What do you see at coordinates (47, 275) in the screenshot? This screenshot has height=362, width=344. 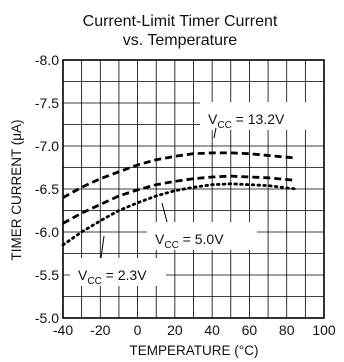 I see `y-tick-label: -5.5` at bounding box center [47, 275].